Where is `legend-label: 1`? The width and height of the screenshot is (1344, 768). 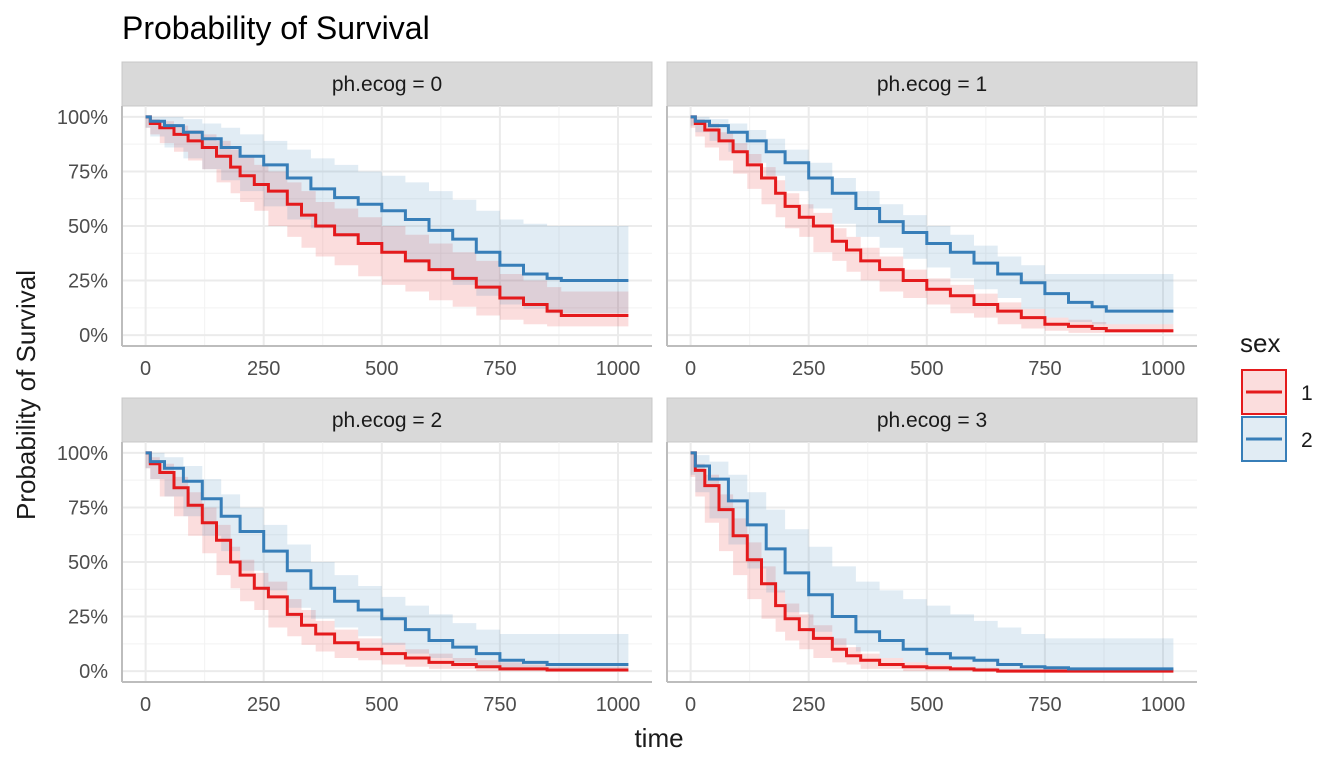 legend-label: 1 is located at coordinates (1307, 393).